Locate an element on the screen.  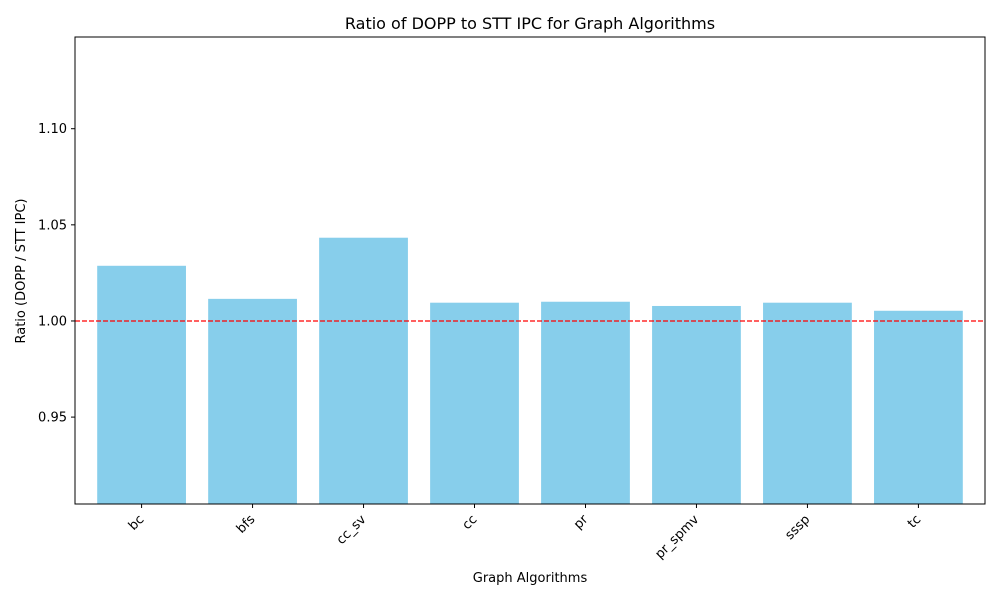
x-axis-label: Graph Algorithms is located at coordinates (530, 578).